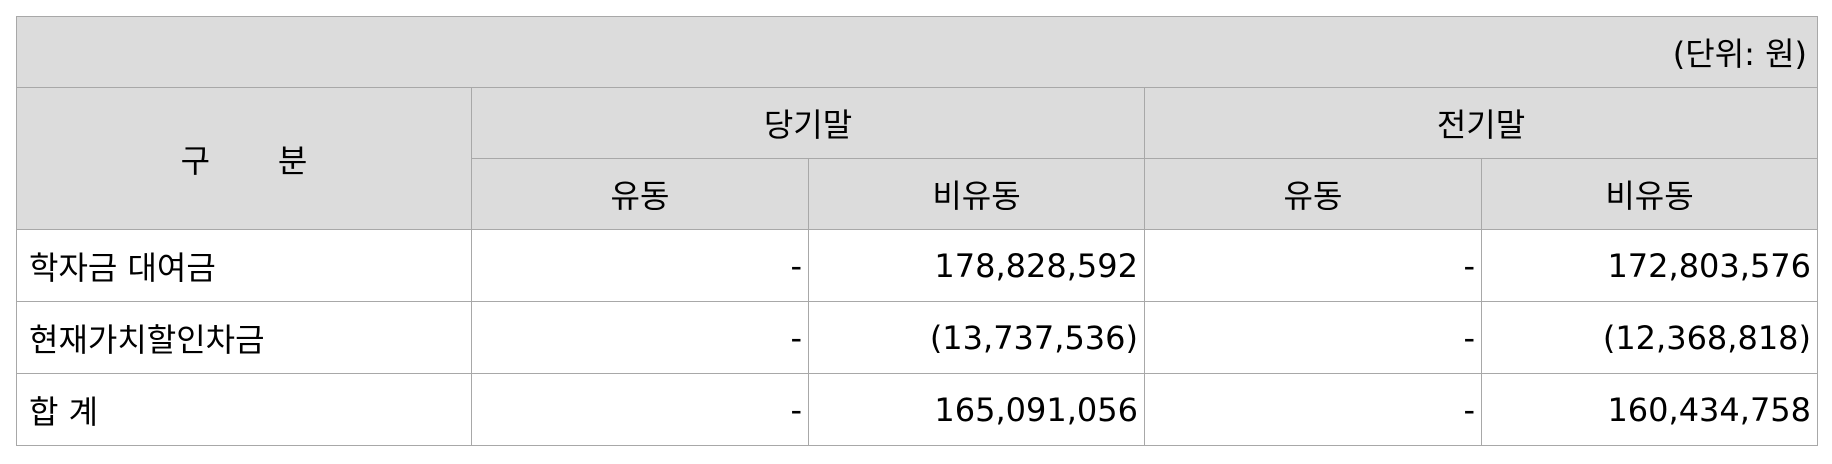  Describe the element at coordinates (1313, 194) in the screenshot. I see `subheader-prior-current: 유동` at that location.